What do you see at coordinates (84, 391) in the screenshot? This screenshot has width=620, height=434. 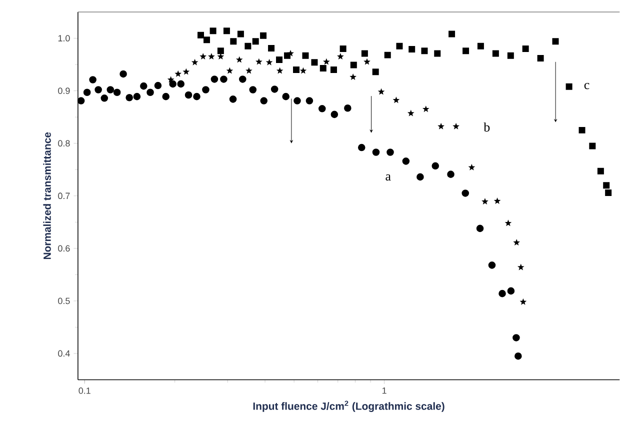 I see `x-tick-label: 0.1` at bounding box center [84, 391].